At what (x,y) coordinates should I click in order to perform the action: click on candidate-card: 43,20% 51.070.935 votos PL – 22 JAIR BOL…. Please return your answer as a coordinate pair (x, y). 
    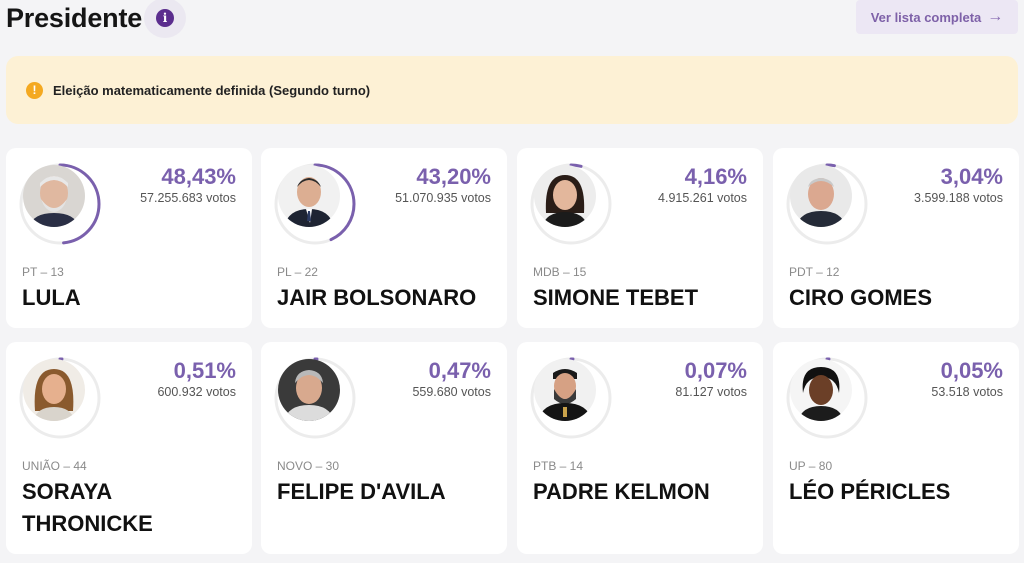
    Looking at the image, I should click on (384, 238).